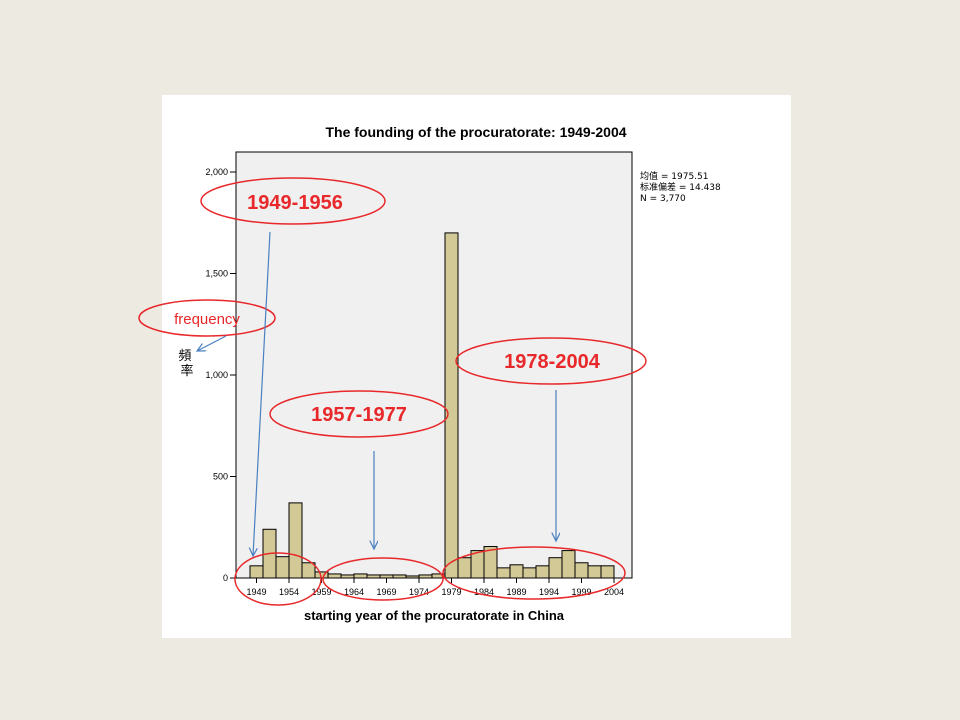 The image size is (960, 720). What do you see at coordinates (674, 176) in the screenshot?
I see `stats-mean: 均值 = 1975.51` at bounding box center [674, 176].